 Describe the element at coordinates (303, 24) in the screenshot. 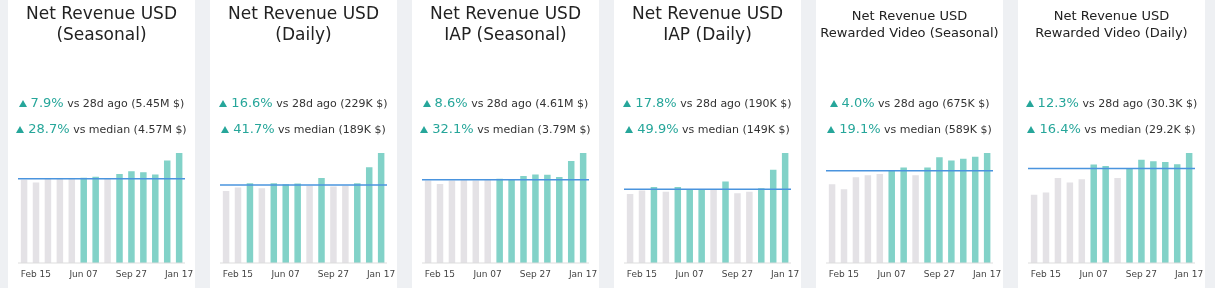

I see `chart-title: Net Revenue USD (Daily)` at that location.